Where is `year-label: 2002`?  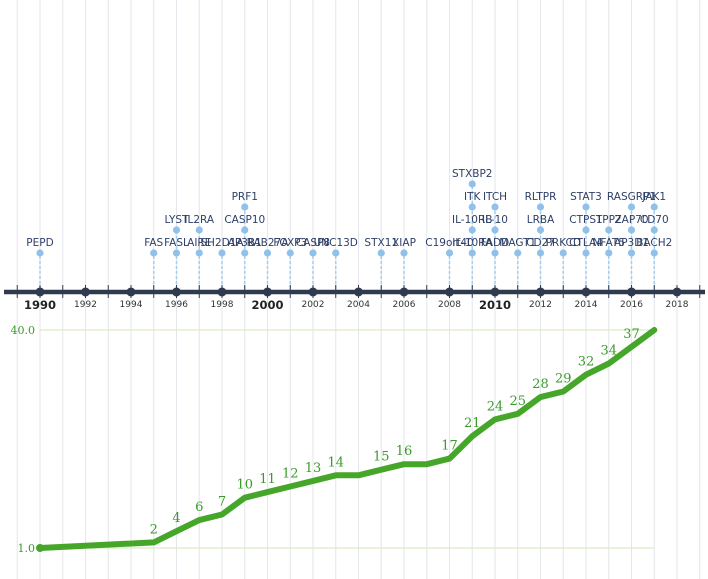 year-label: 2002 is located at coordinates (313, 305).